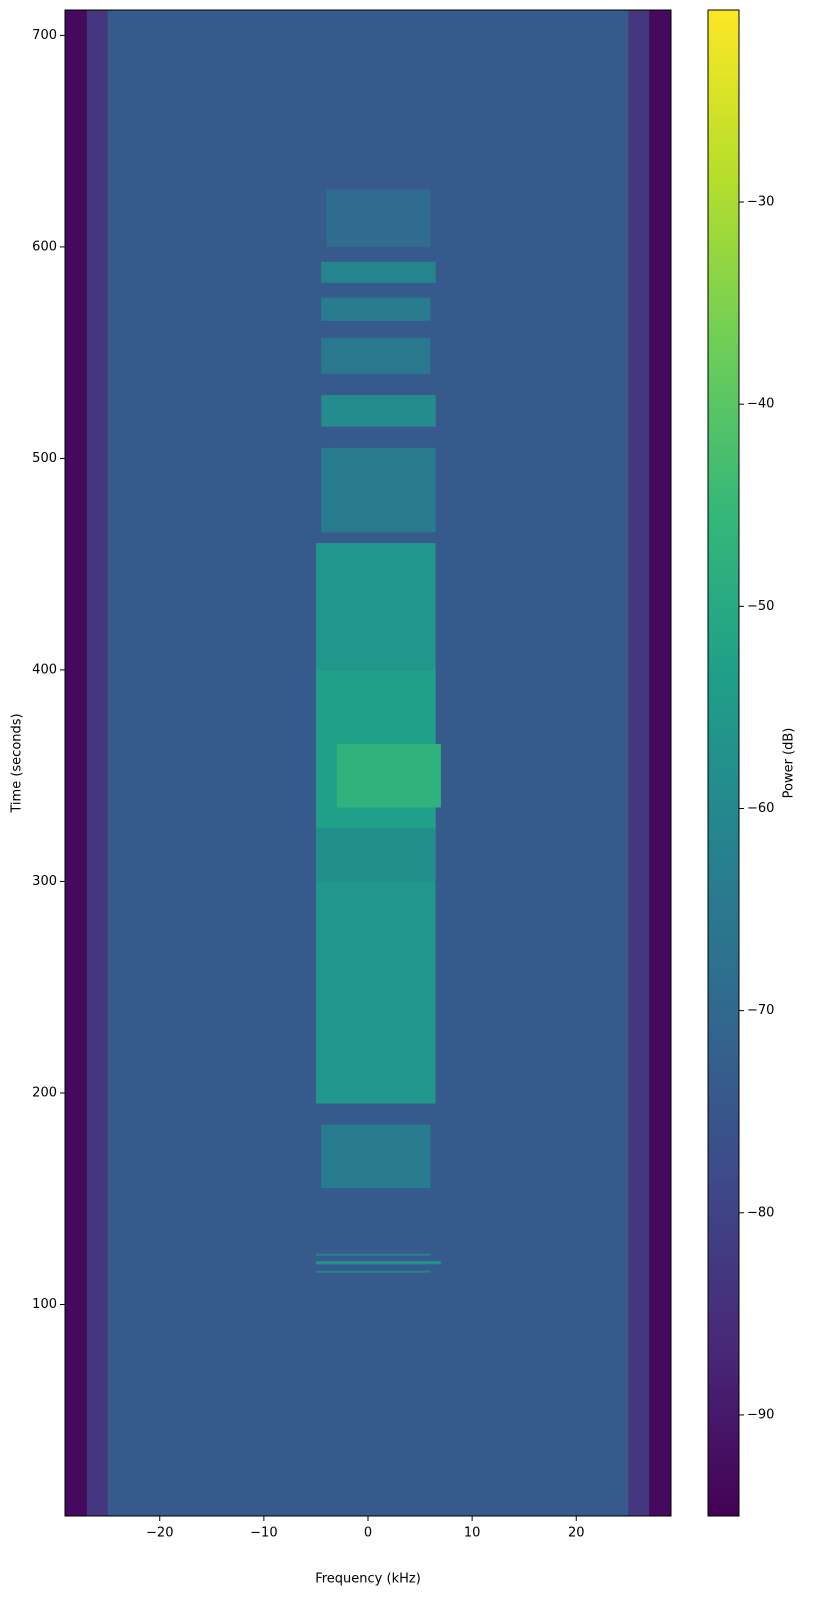 The height and width of the screenshot is (1603, 823). Describe the element at coordinates (159, 1533) in the screenshot. I see `x-tick-label: −20` at that location.